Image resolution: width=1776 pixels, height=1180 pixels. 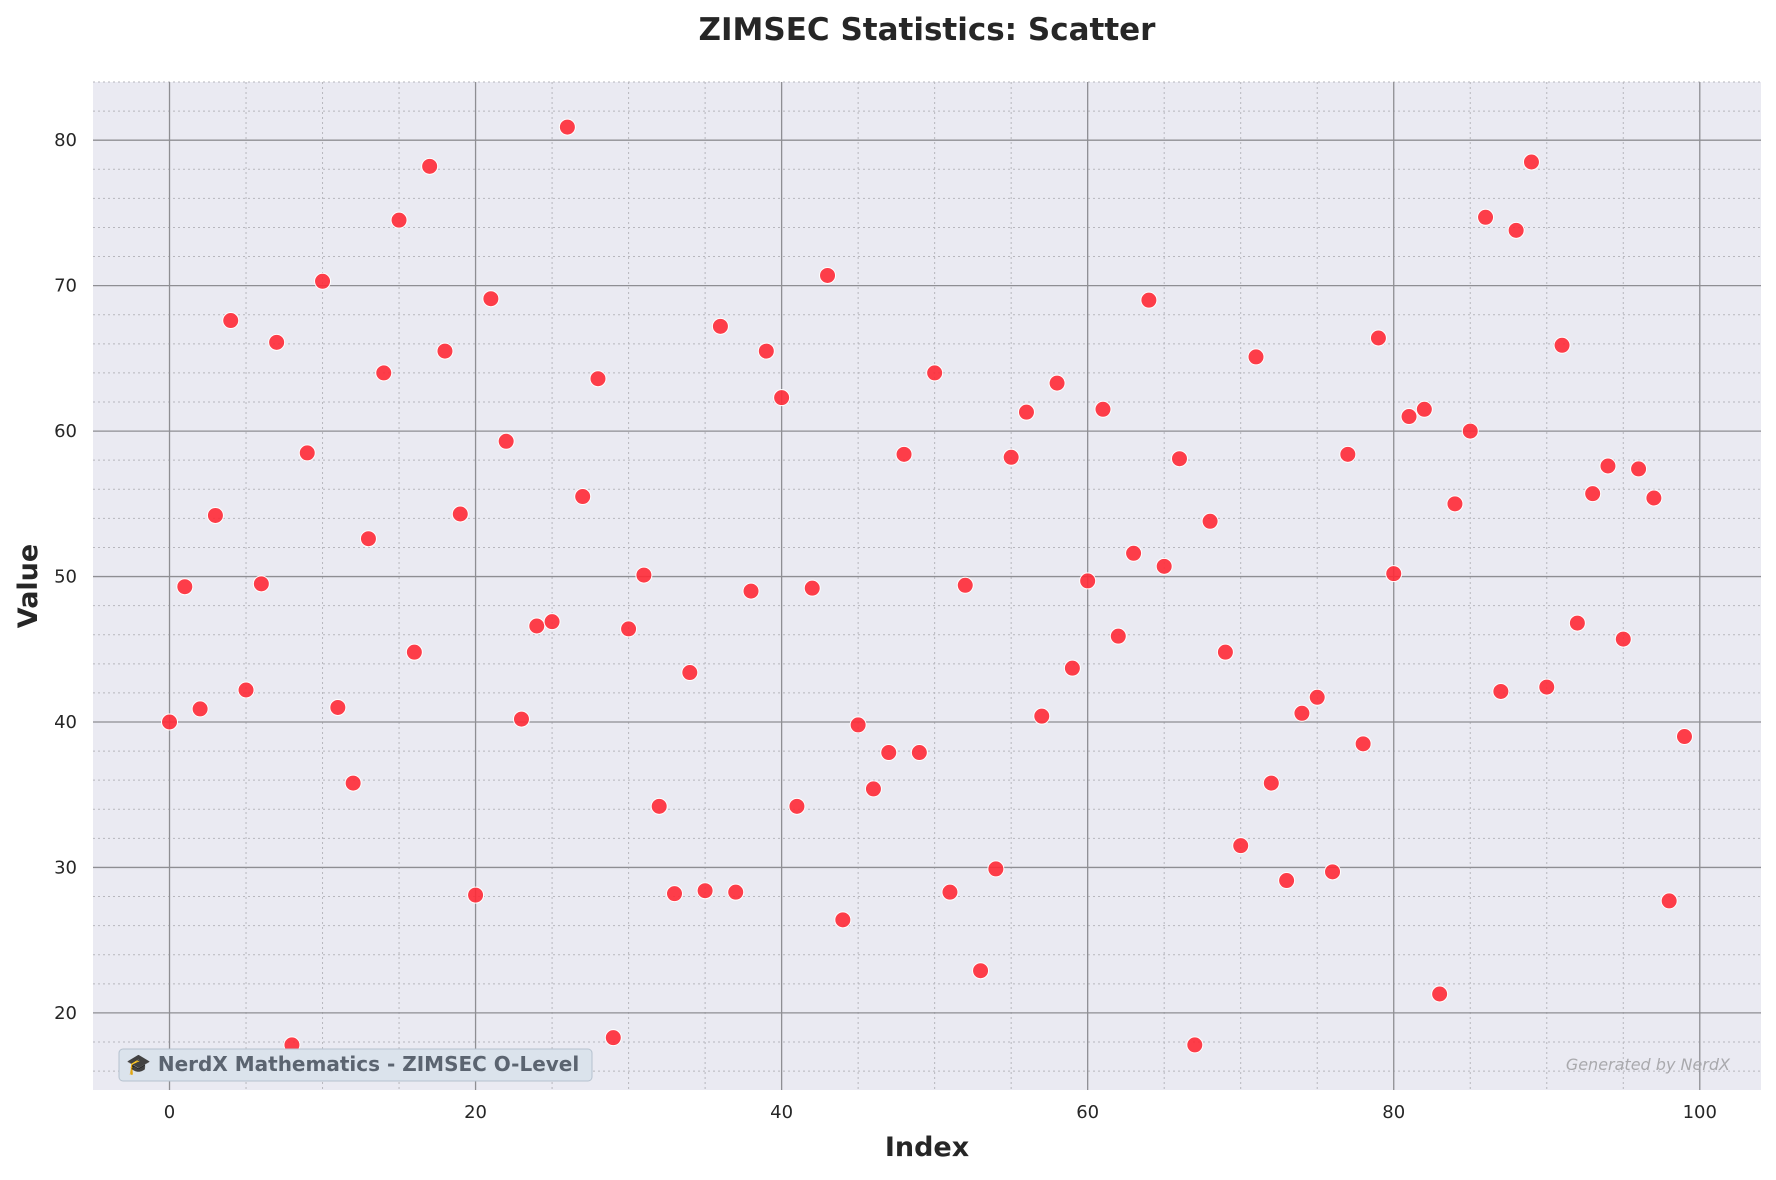 What do you see at coordinates (65, 1013) in the screenshot?
I see `y-tick-label: 20` at bounding box center [65, 1013].